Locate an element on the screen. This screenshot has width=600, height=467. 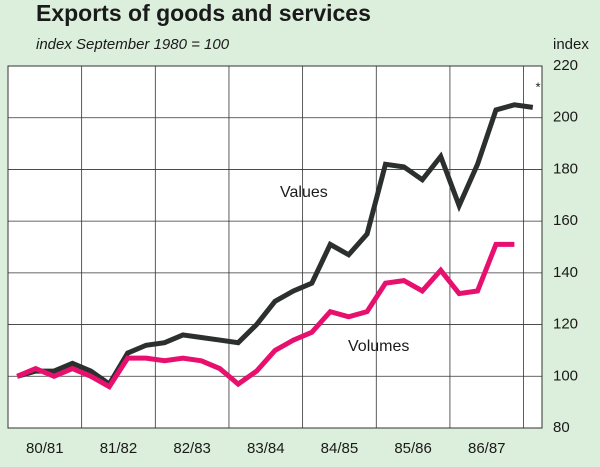
y-tick-label: 100 is located at coordinates (565, 375).